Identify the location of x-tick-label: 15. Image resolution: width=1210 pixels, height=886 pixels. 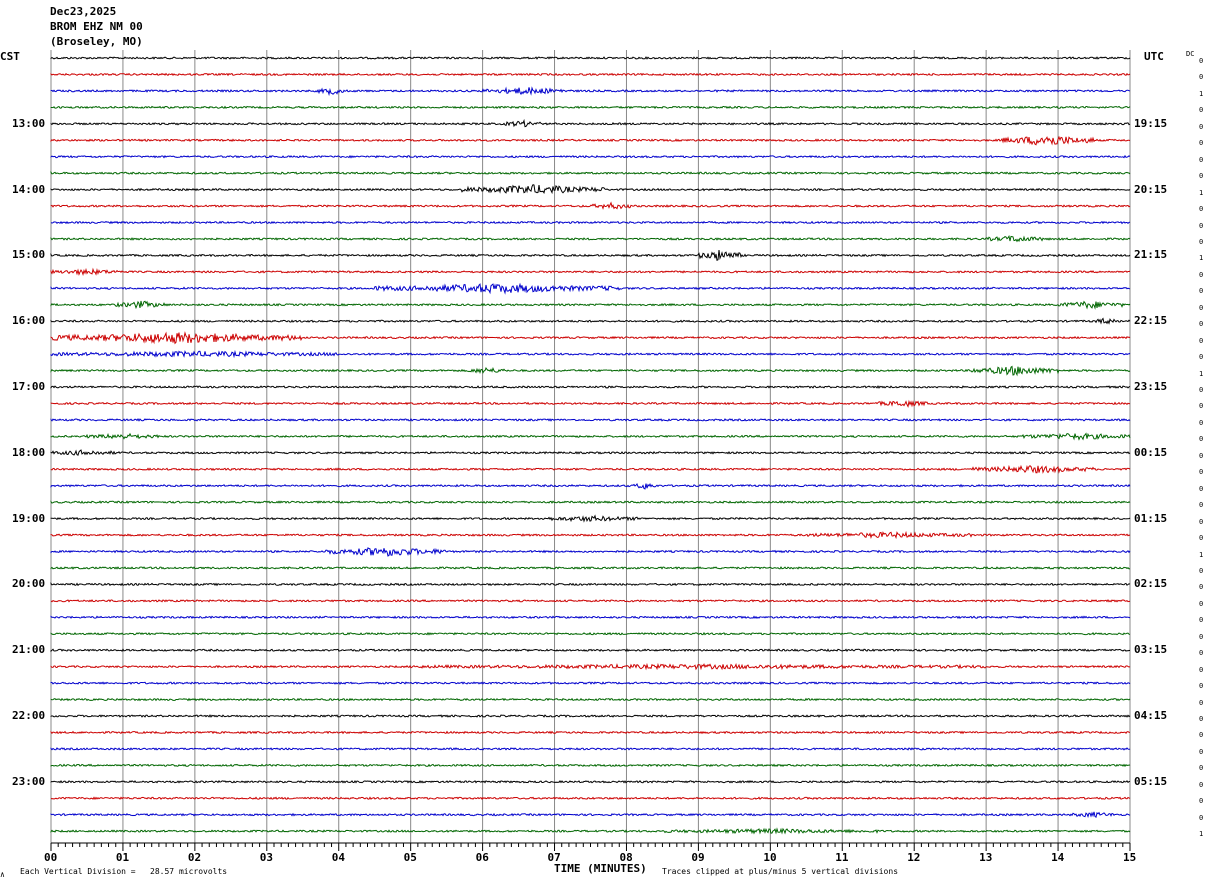
(1130, 857).